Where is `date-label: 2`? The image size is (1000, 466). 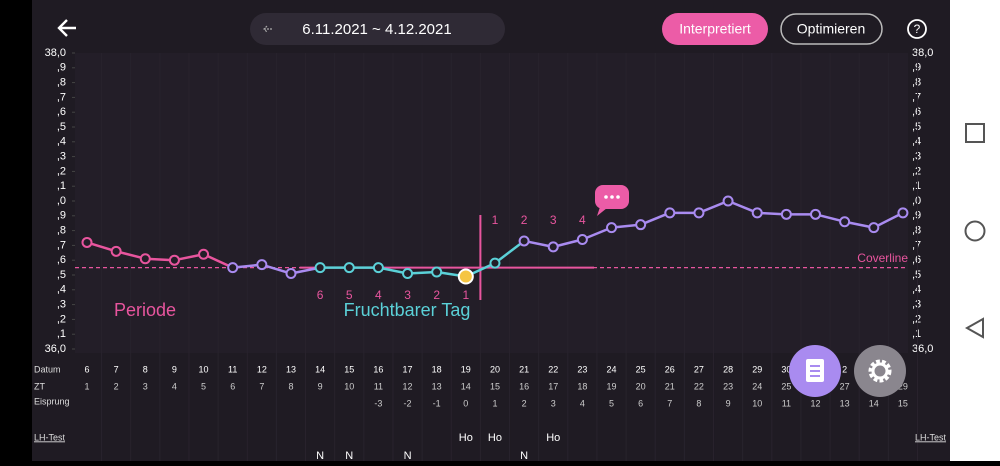 date-label: 2 is located at coordinates (844, 369).